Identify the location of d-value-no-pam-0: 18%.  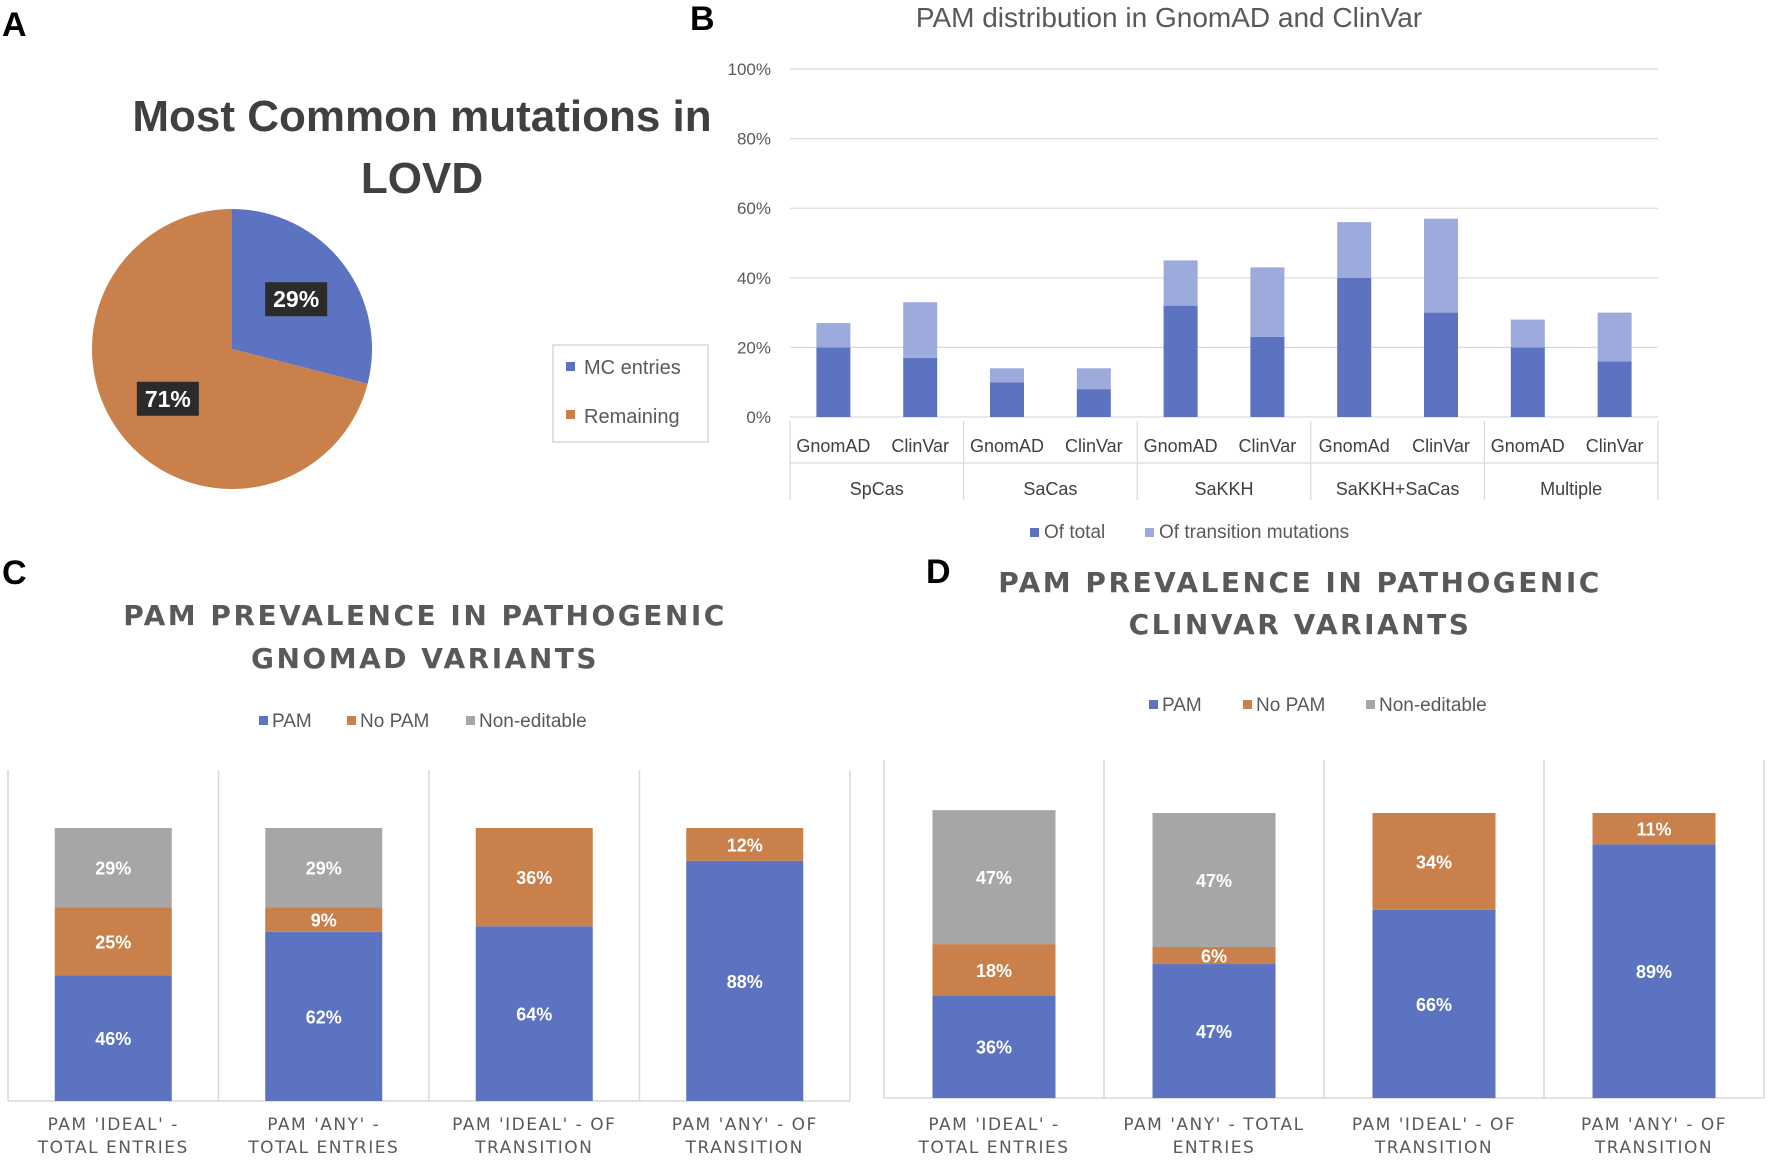
(994, 971).